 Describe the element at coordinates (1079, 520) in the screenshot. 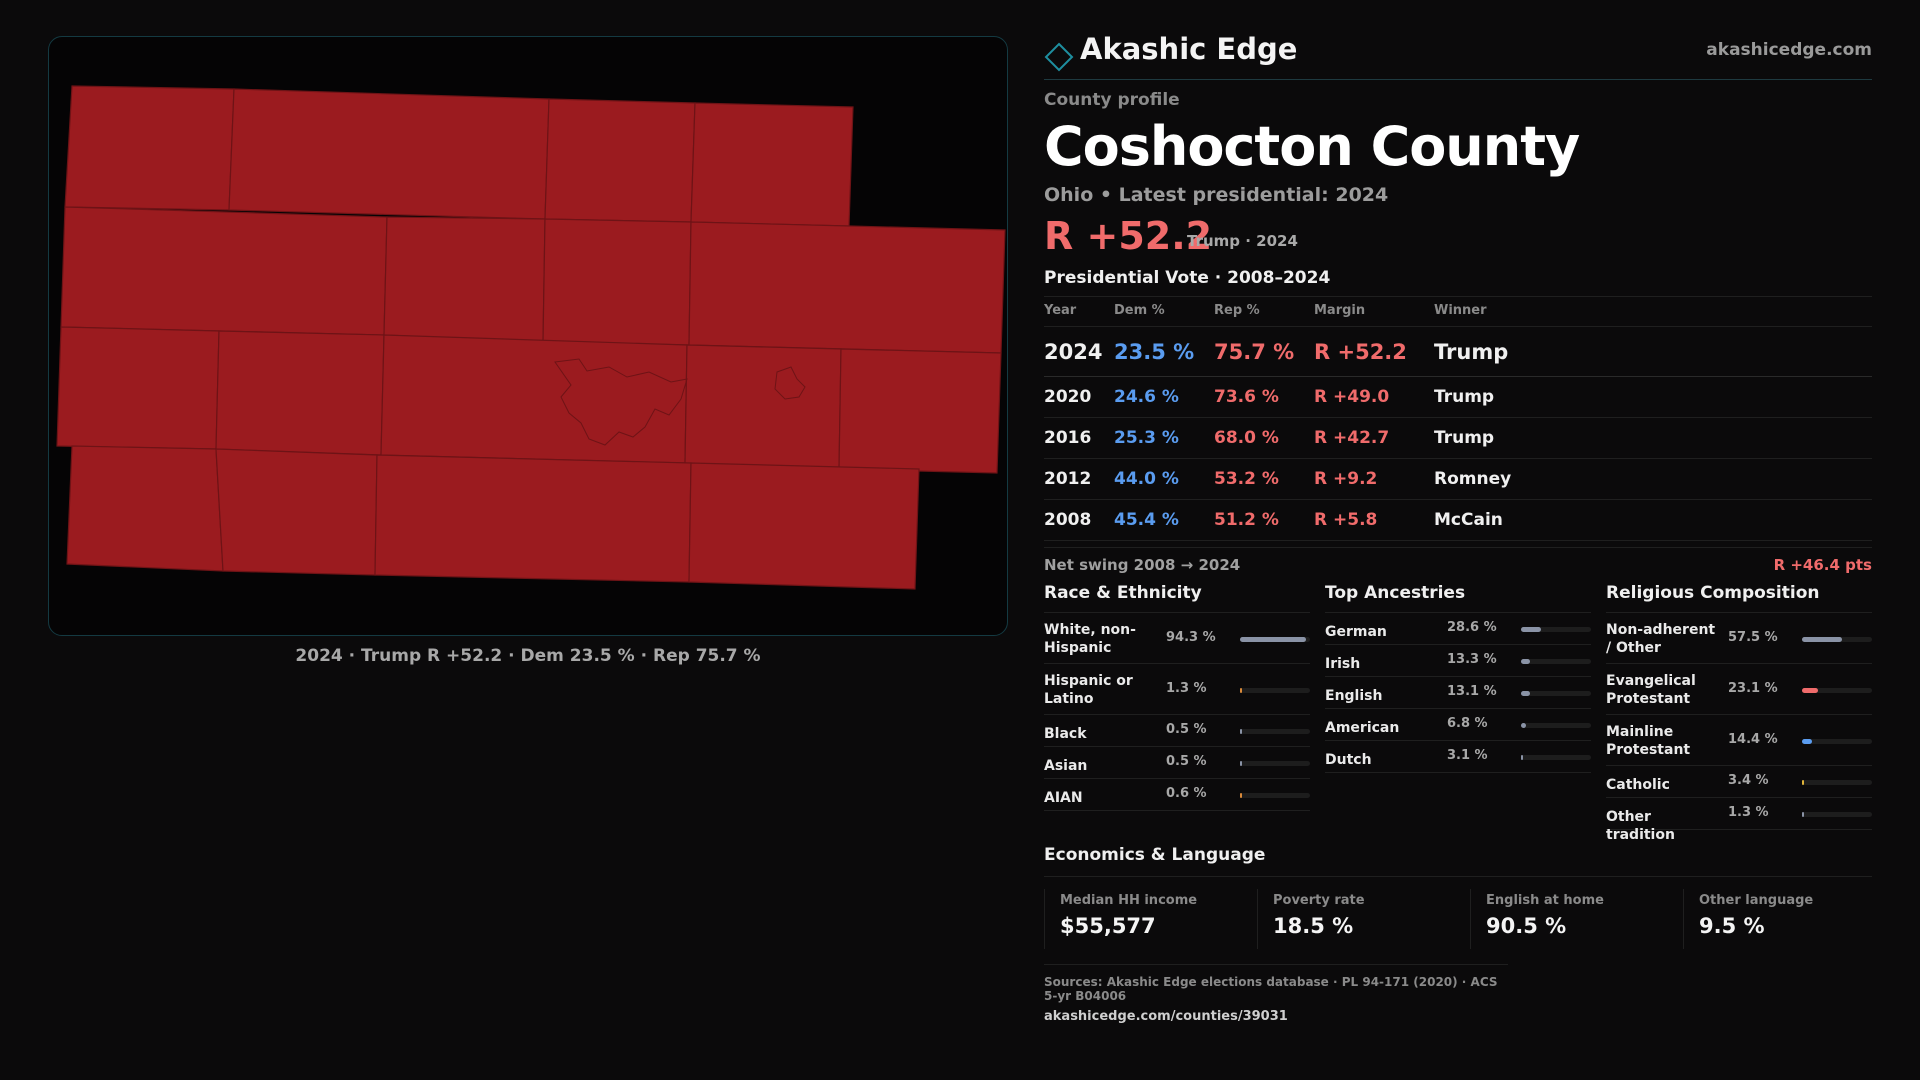

I see `cell-year: 2008` at that location.